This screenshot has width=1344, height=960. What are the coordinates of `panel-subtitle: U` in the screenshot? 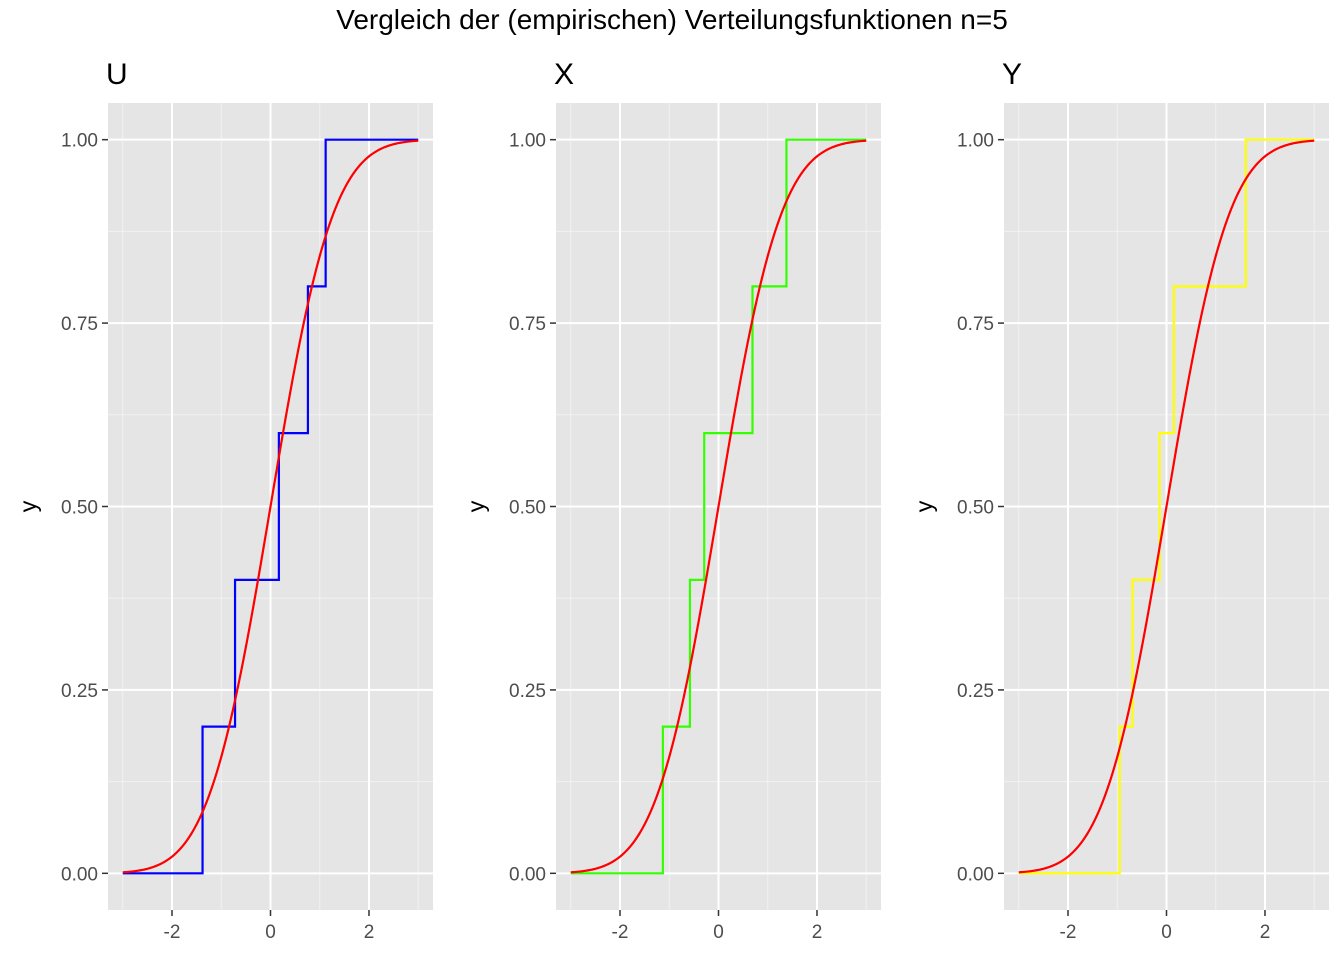 It's located at (117, 74).